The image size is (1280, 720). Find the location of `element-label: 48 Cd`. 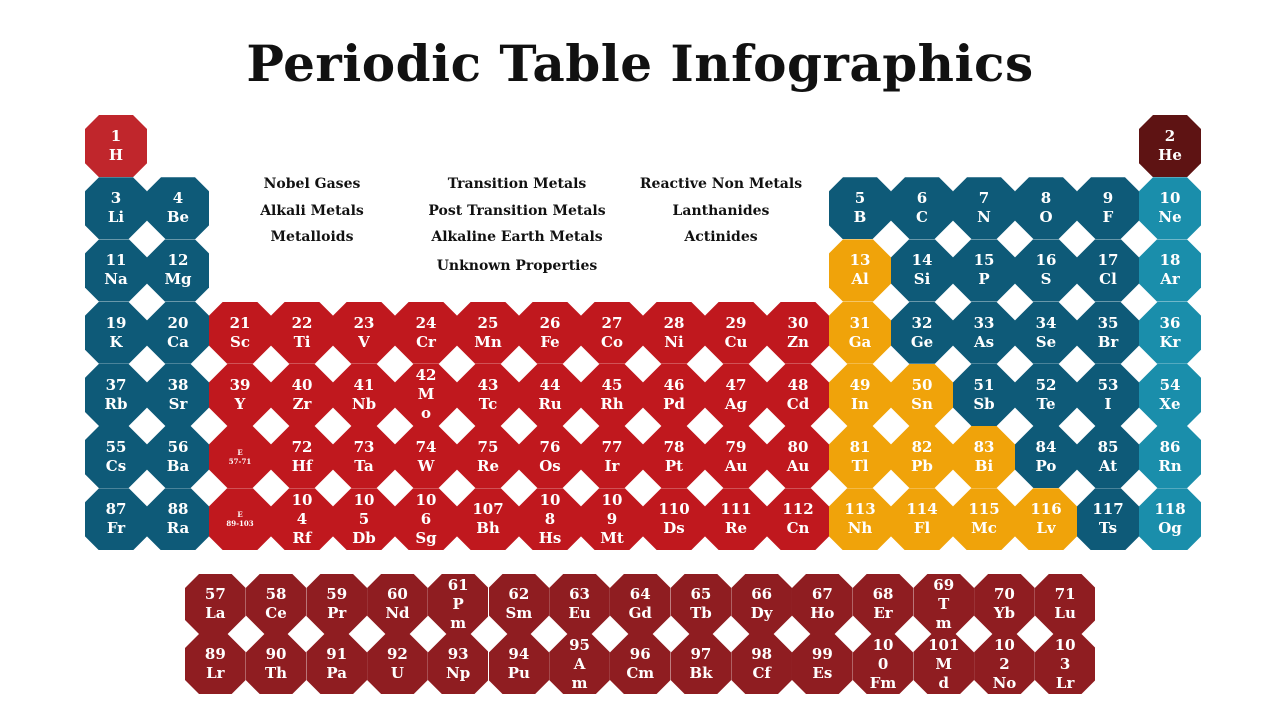

element-label: 48 Cd is located at coordinates (798, 394).